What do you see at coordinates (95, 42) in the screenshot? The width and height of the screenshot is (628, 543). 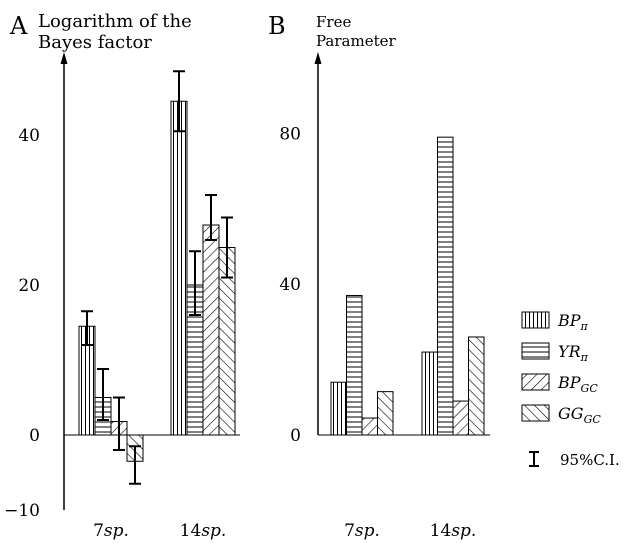 I see `panel-a-ylabel-line2: Bayes factor` at bounding box center [95, 42].